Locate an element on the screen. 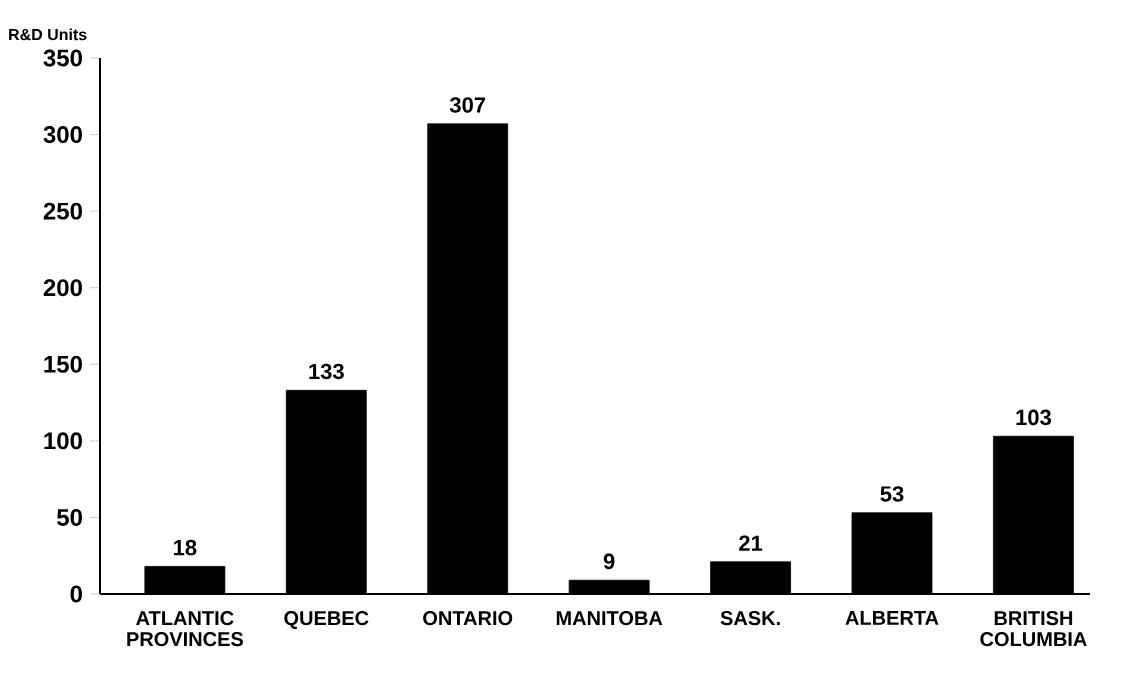  x-tick-label: ALBERTA is located at coordinates (892, 618).